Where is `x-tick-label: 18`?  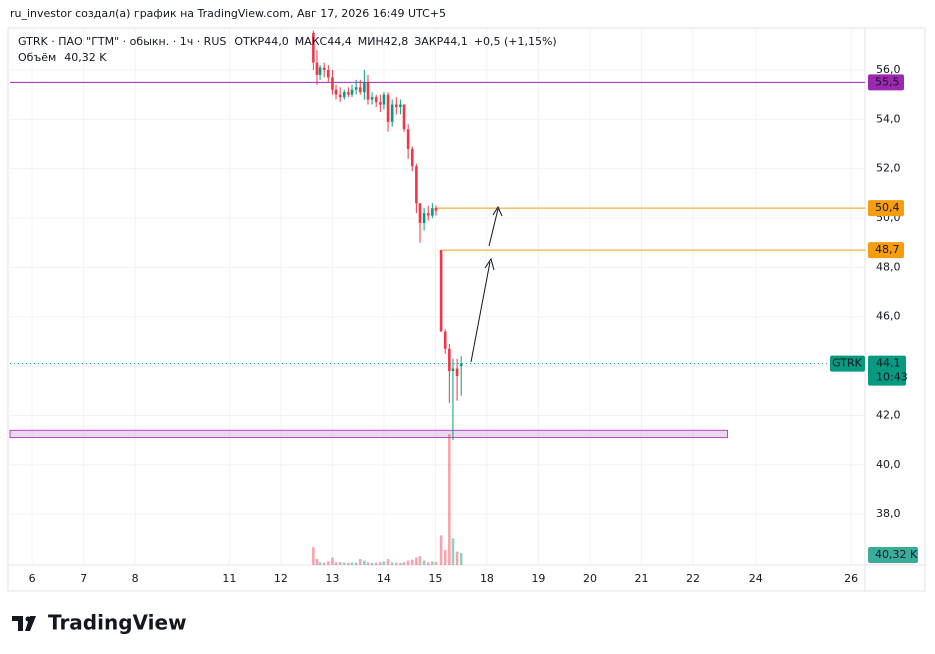 x-tick-label: 18 is located at coordinates (487, 578).